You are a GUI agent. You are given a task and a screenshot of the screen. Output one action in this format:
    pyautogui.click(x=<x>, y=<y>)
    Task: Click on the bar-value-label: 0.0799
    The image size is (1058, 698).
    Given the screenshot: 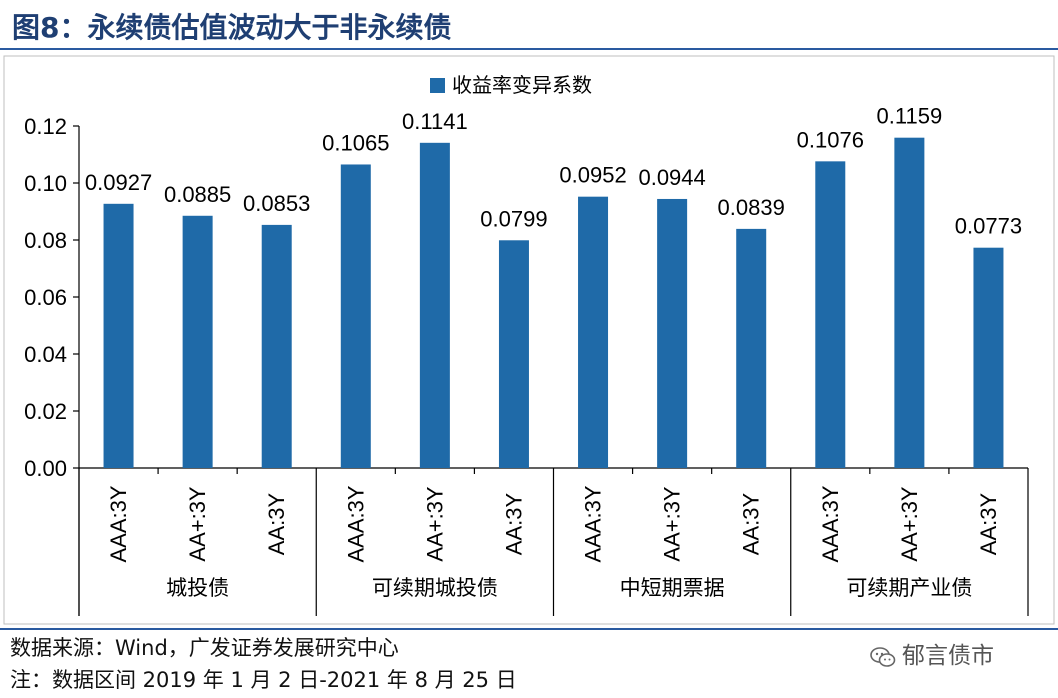 What is the action you would take?
    pyautogui.click(x=513, y=218)
    